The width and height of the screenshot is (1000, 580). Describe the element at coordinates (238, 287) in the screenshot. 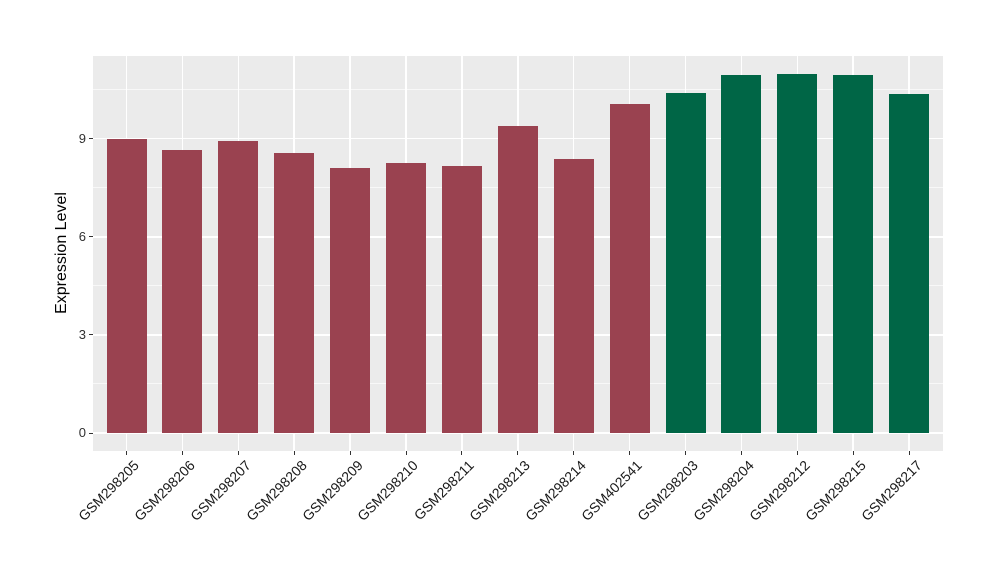

I see `bar-GSM298207` at that location.